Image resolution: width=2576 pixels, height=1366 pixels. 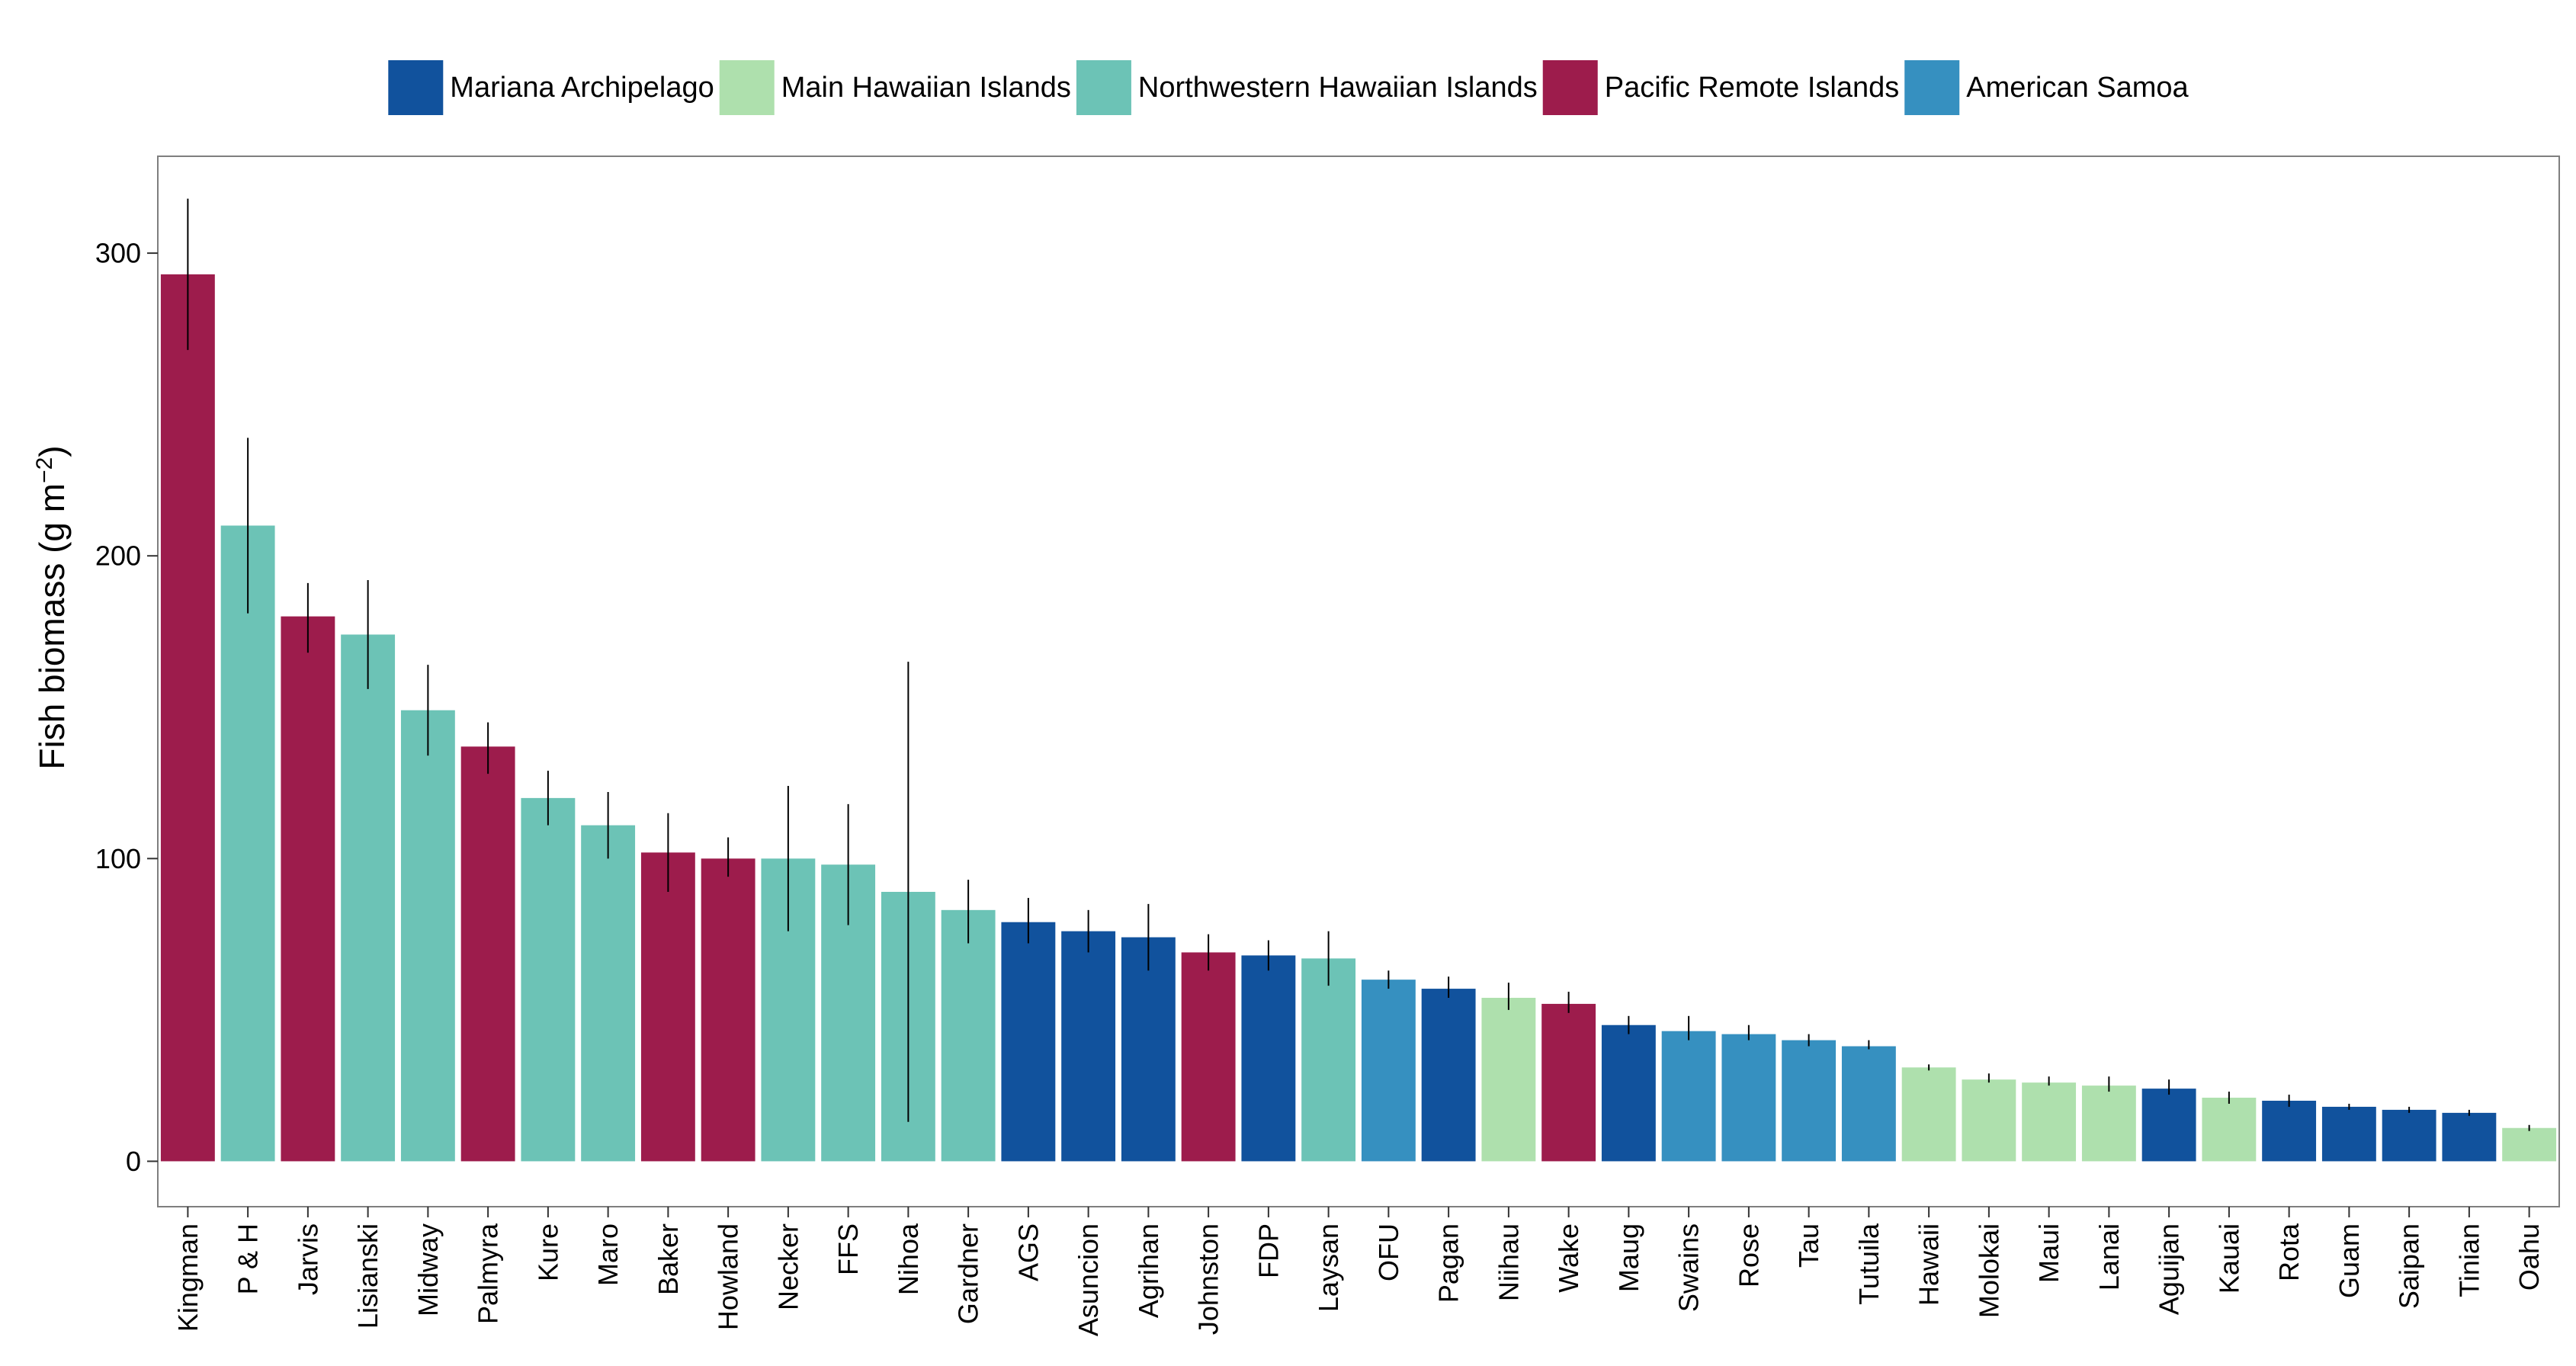 I want to click on bar-laysan, so click(x=1328, y=1060).